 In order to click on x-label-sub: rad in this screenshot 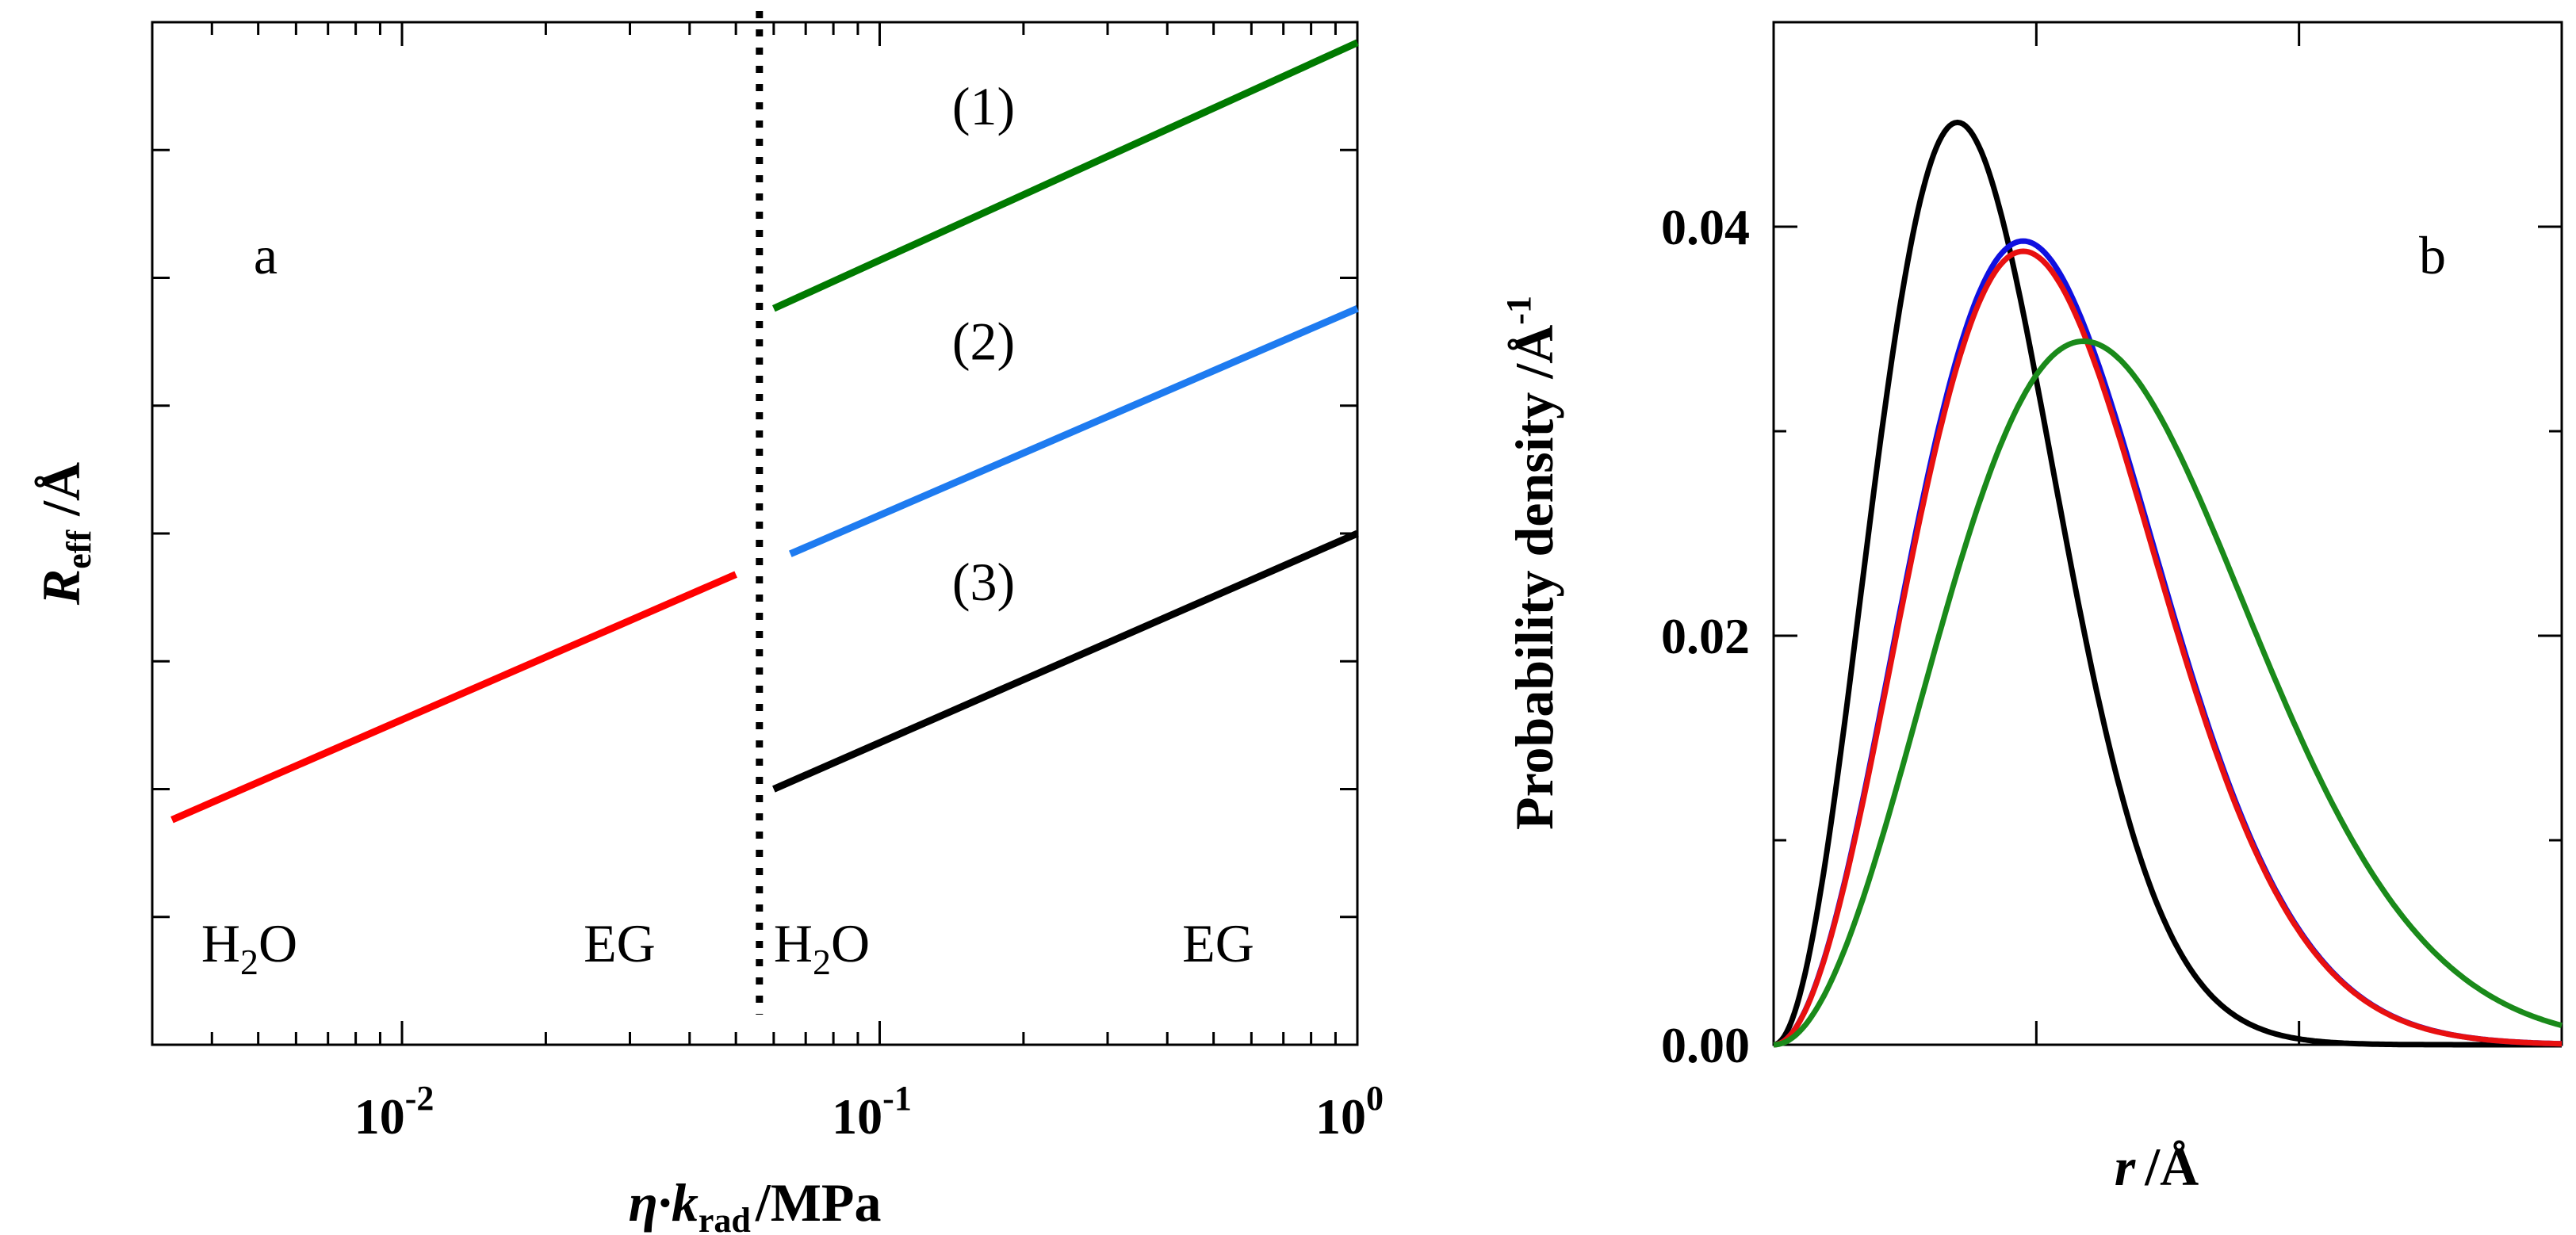, I will do `click(725, 1218)`.